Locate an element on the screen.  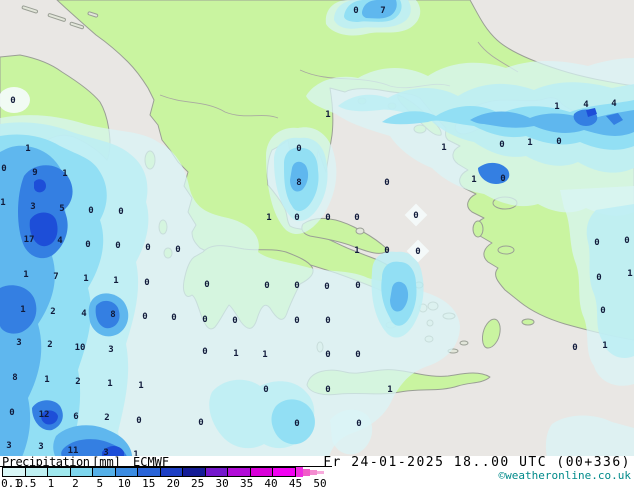
legend-title: Precipitation is located at coordinates (46, 462).